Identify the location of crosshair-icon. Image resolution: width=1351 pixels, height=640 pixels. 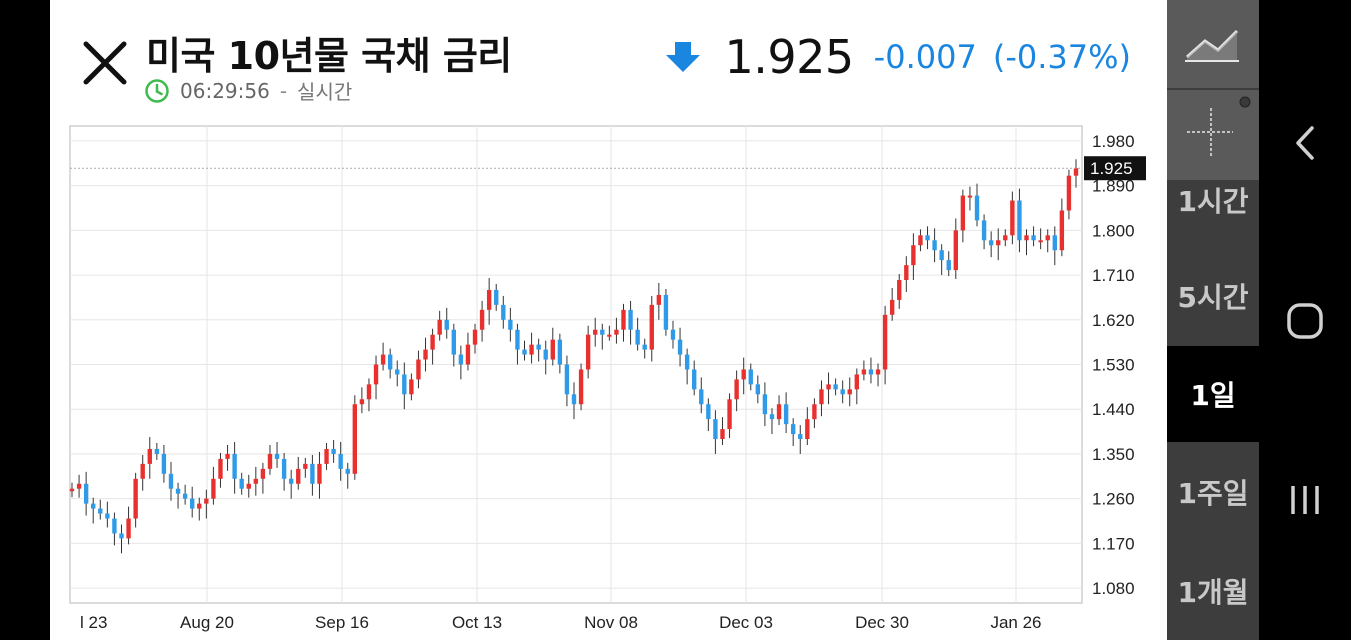
(1219, 126).